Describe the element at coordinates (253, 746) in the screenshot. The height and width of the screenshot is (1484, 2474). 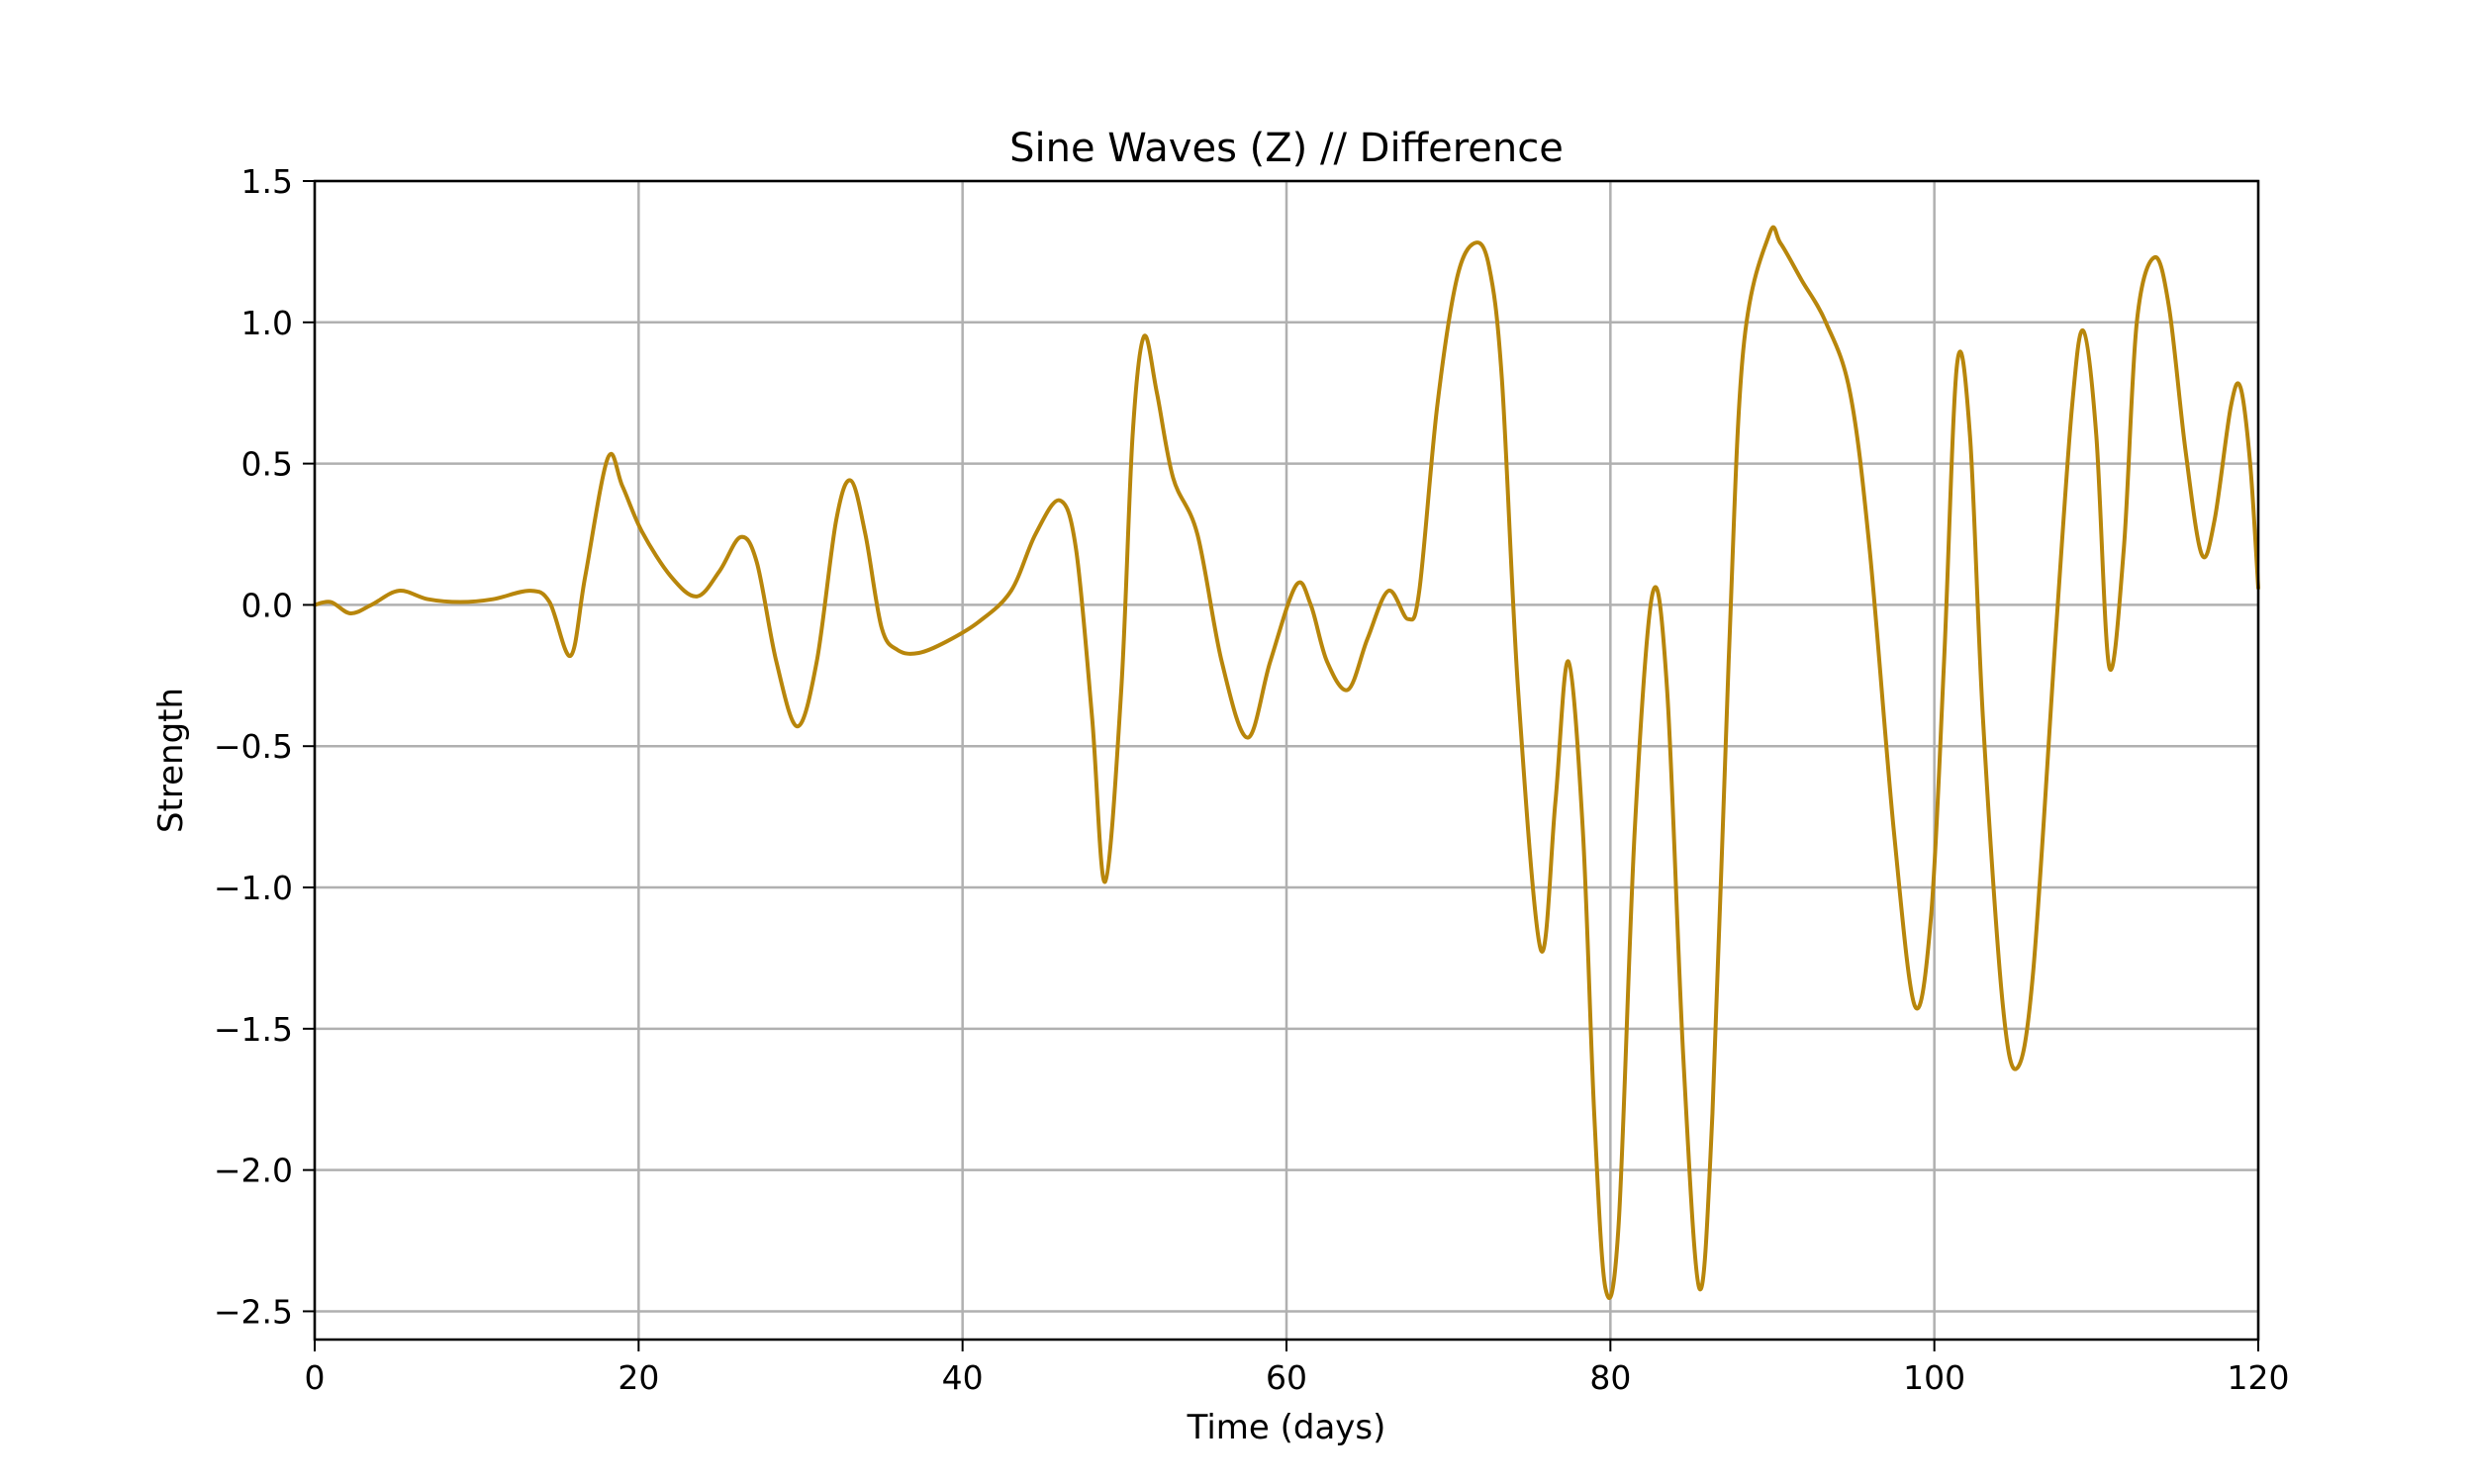
I see `y-tick-label: −0.5` at that location.